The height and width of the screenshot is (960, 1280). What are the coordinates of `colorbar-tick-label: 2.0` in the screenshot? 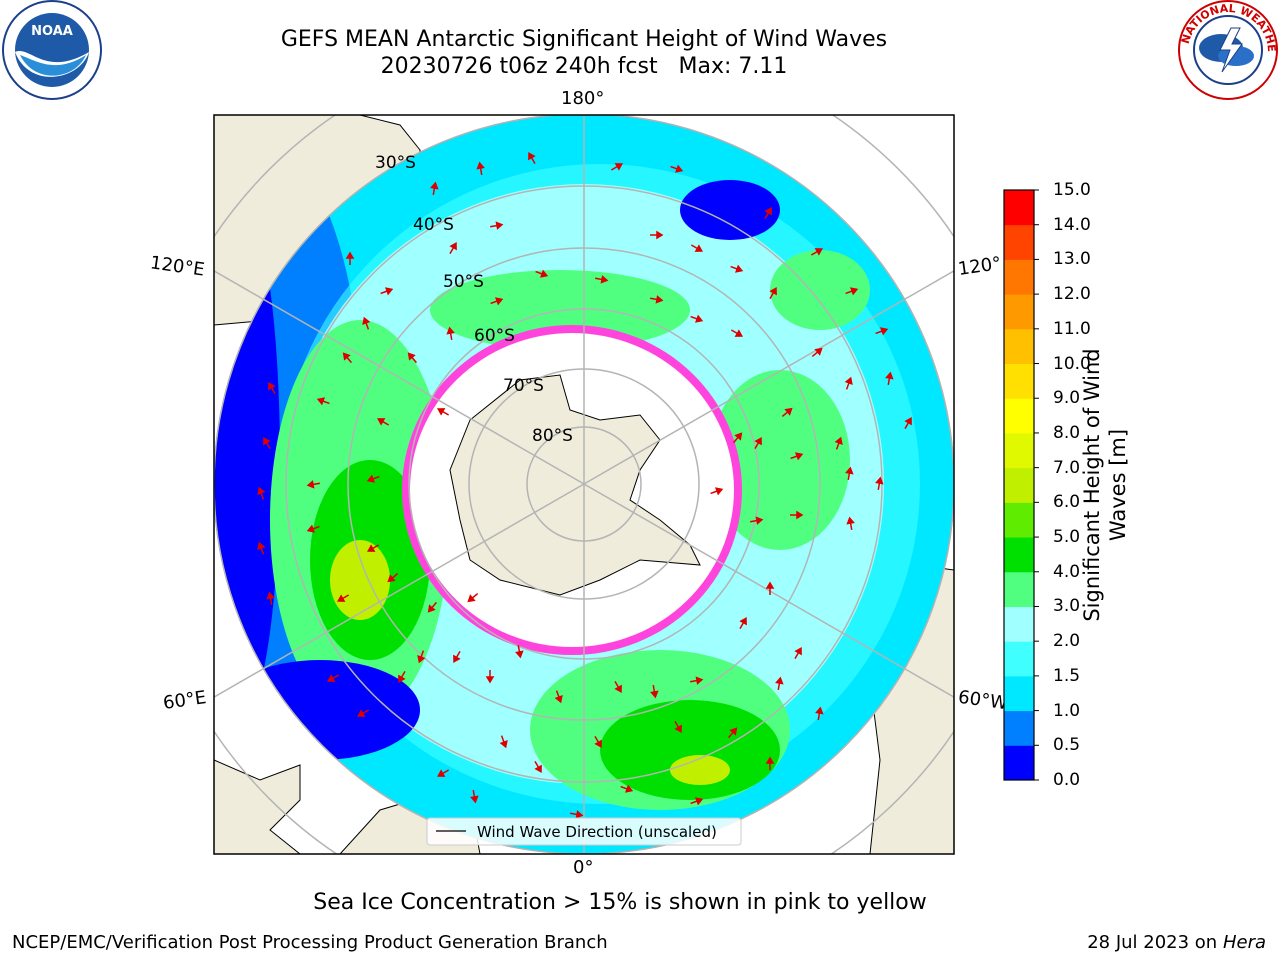 It's located at (1067, 641).